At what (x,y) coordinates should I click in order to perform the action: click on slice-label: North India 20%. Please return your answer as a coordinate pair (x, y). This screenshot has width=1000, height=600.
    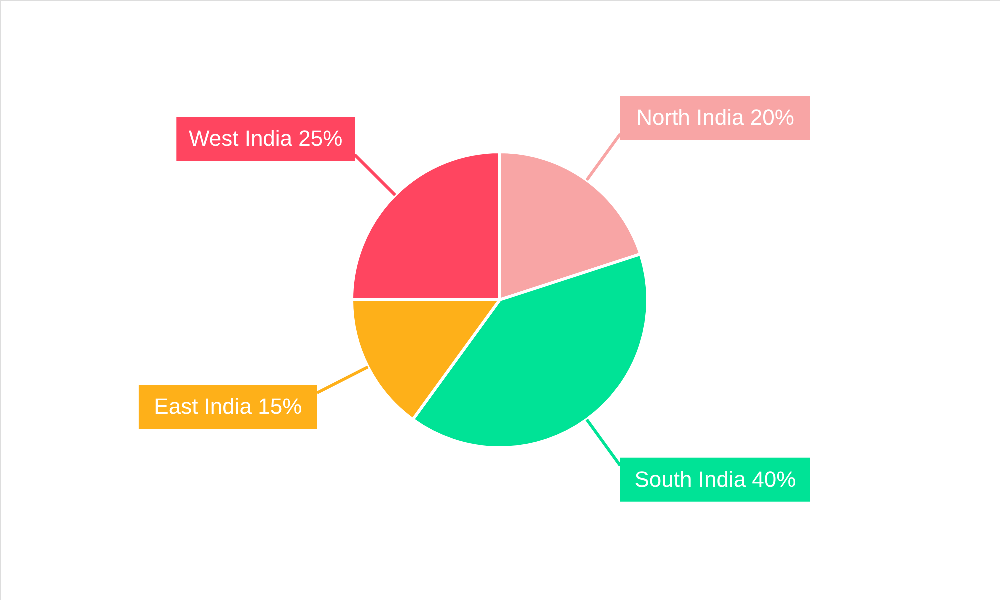
    Looking at the image, I should click on (715, 117).